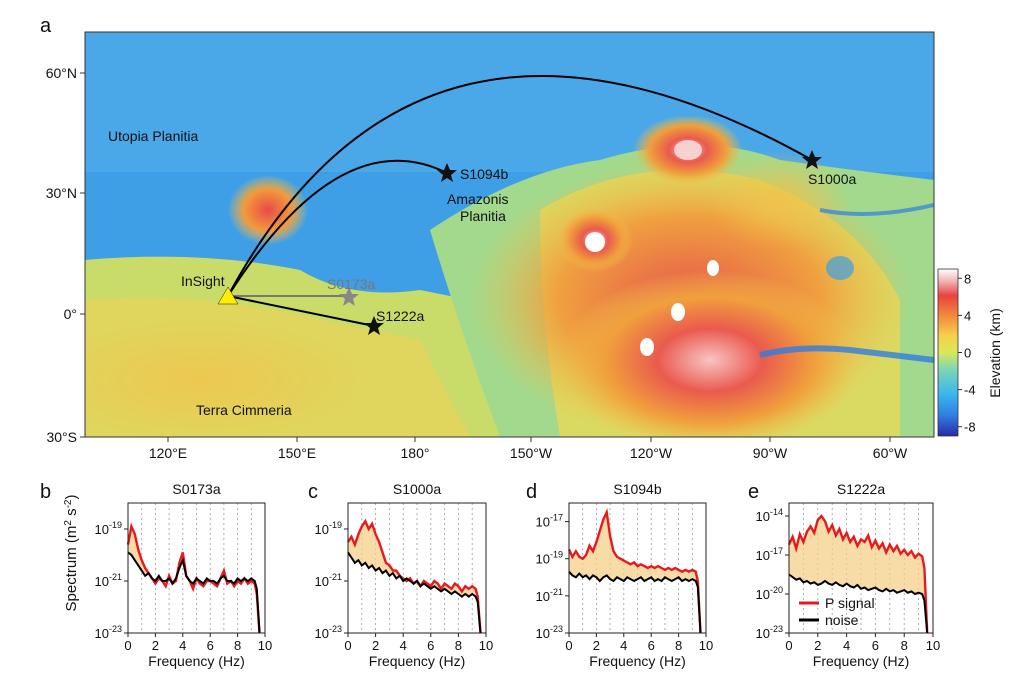 This screenshot has width=1033, height=685. What do you see at coordinates (70, 314) in the screenshot?
I see `lat-tick-label: 0°` at bounding box center [70, 314].